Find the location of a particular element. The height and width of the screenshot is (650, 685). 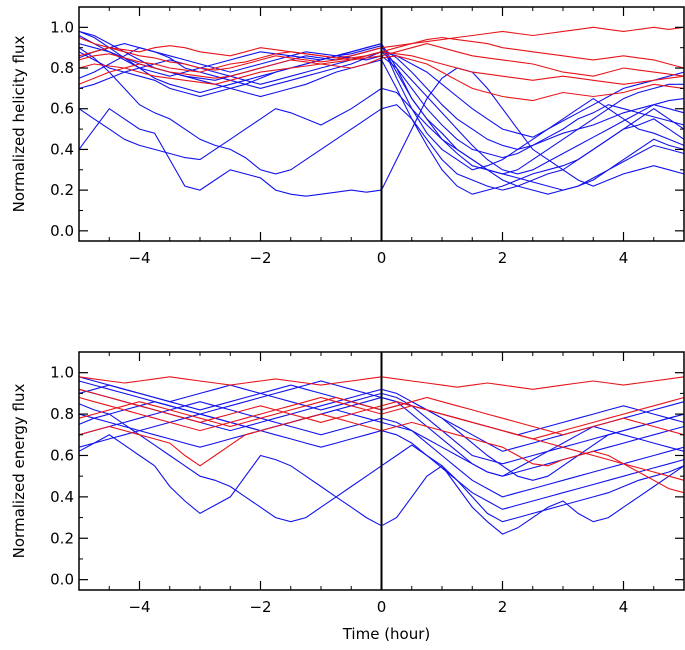

y-axis-label: Normalized helicity flux is located at coordinates (19, 124).